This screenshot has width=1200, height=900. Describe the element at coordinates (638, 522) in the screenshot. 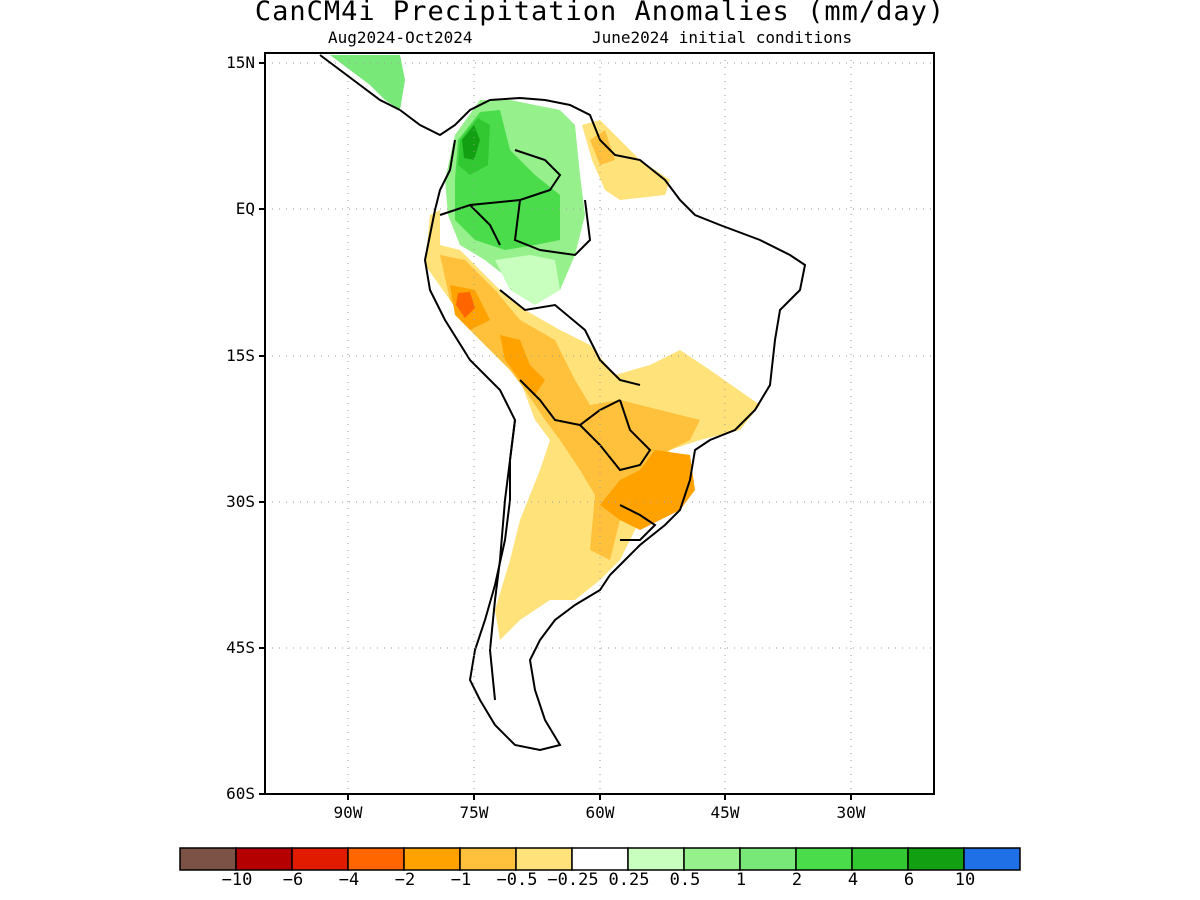

I see `border-uruguay` at that location.